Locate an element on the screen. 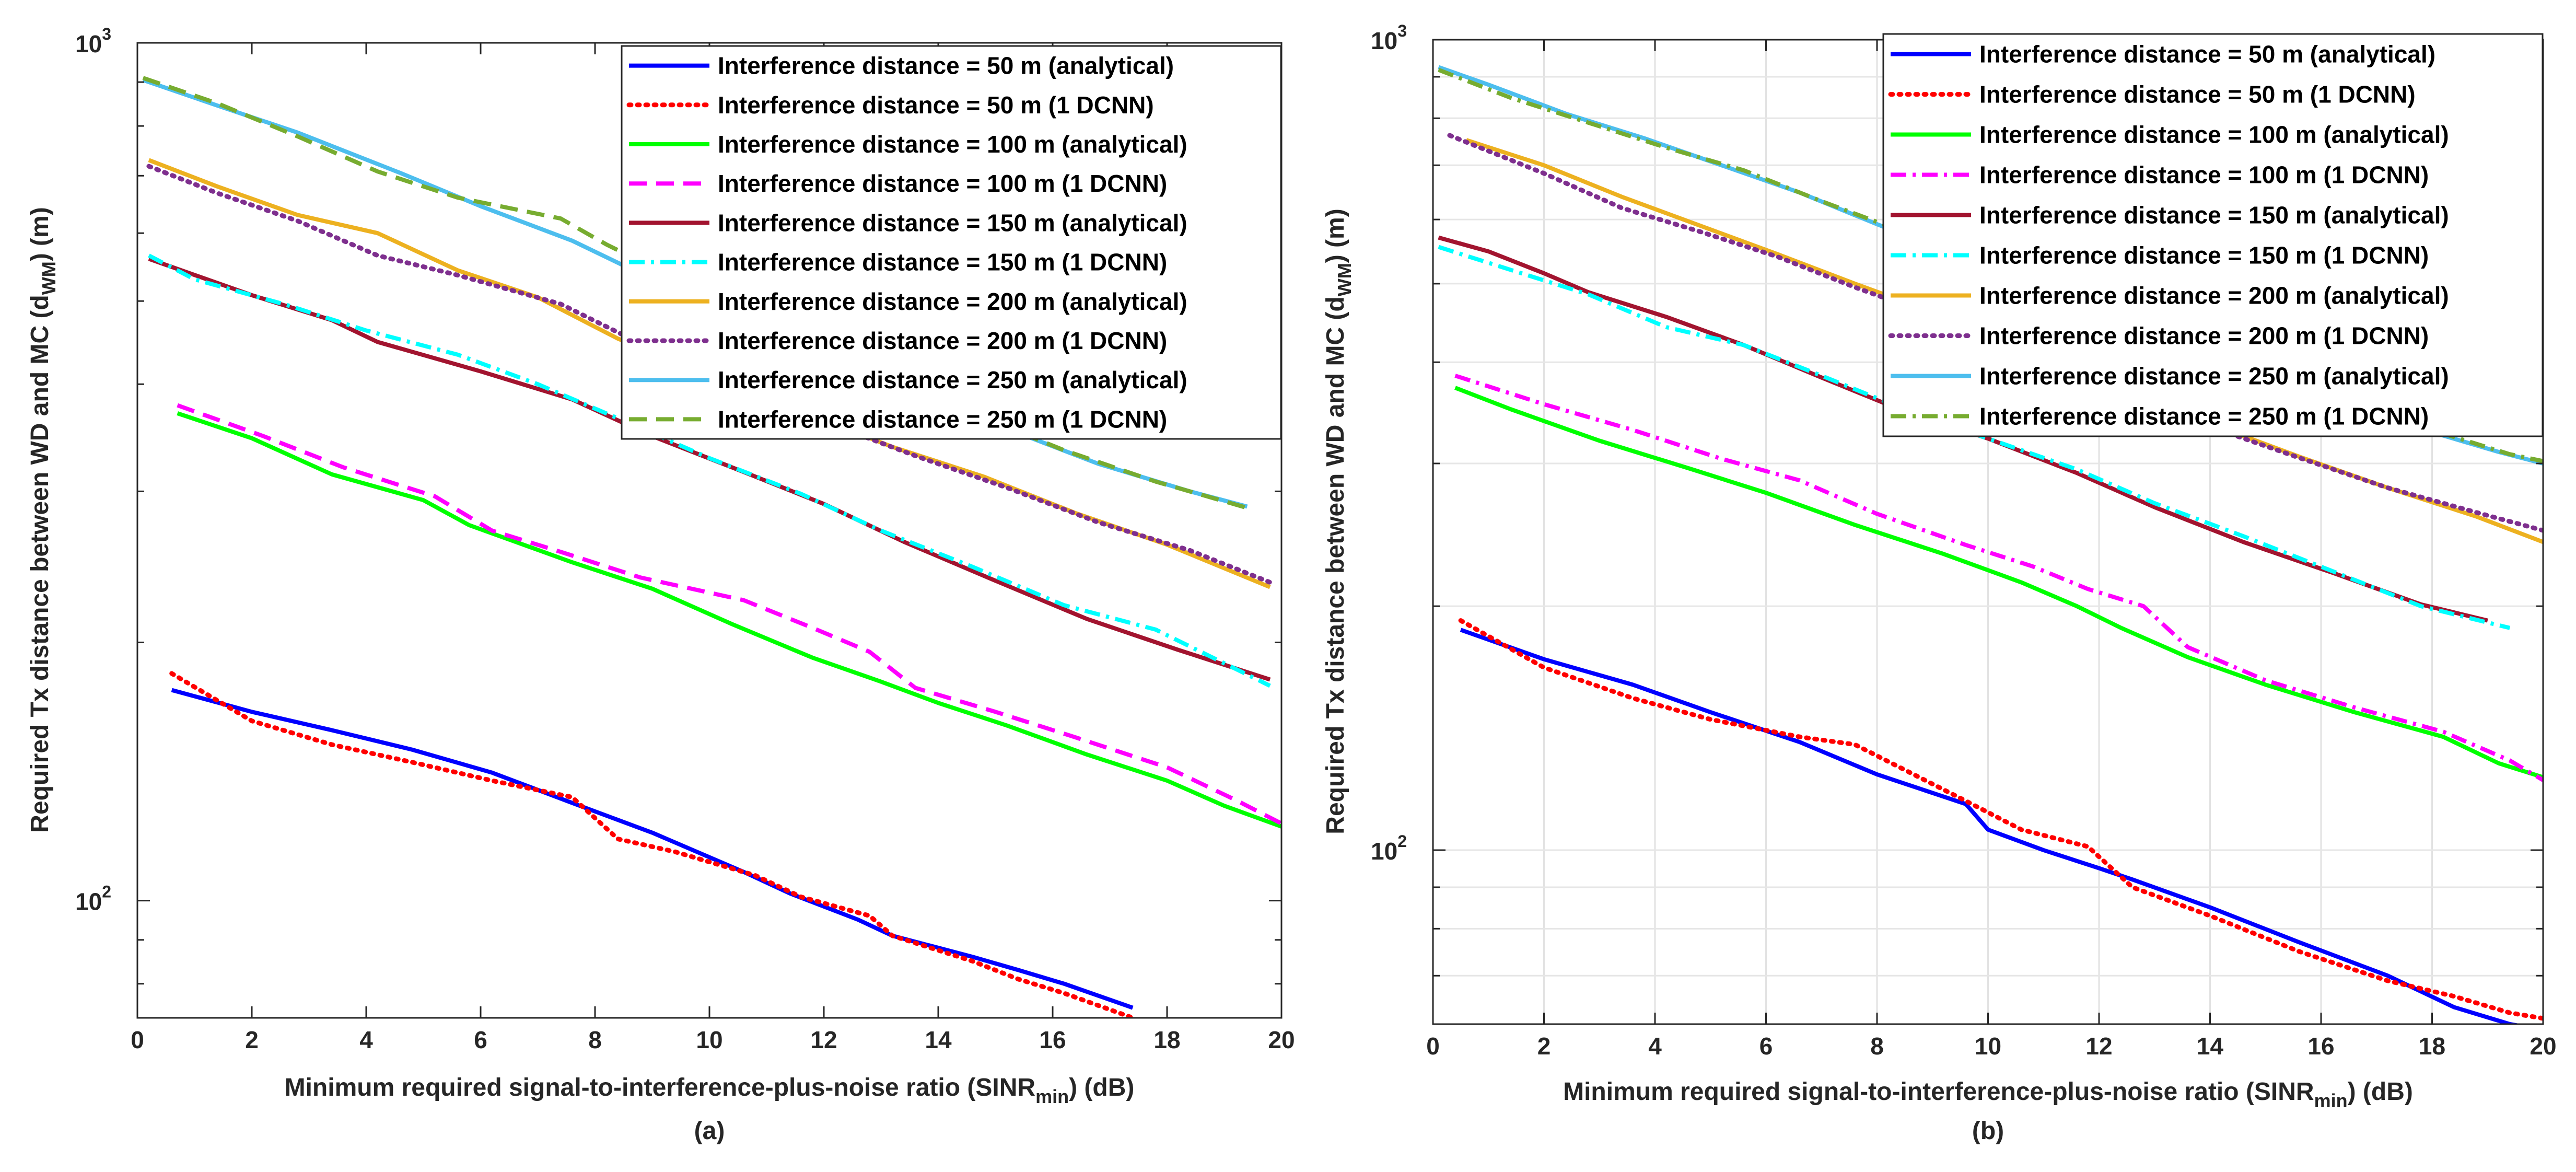 The height and width of the screenshot is (1172, 2576). y-tick-label: 103 is located at coordinates (1389, 37).